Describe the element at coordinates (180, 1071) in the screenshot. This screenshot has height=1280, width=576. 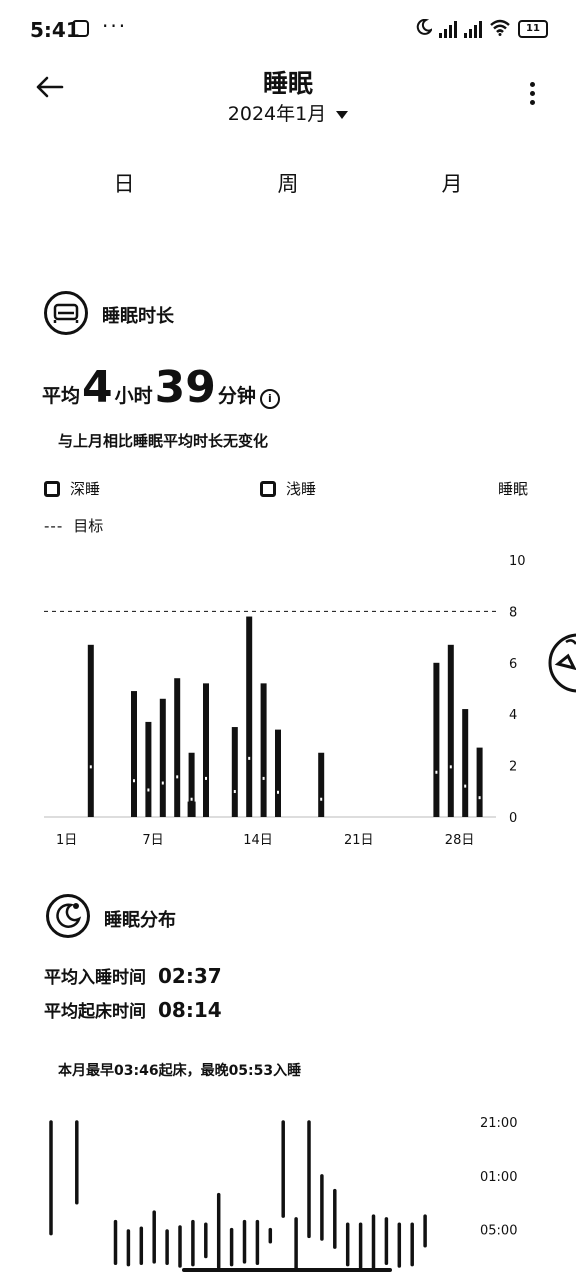
I see `range-note: 本月最早03:46起床，最晚05:53入睡` at that location.